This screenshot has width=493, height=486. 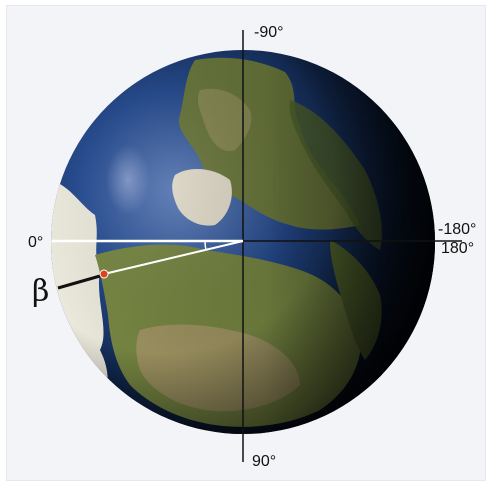 I want to click on label-top: -90°, so click(x=269, y=32).